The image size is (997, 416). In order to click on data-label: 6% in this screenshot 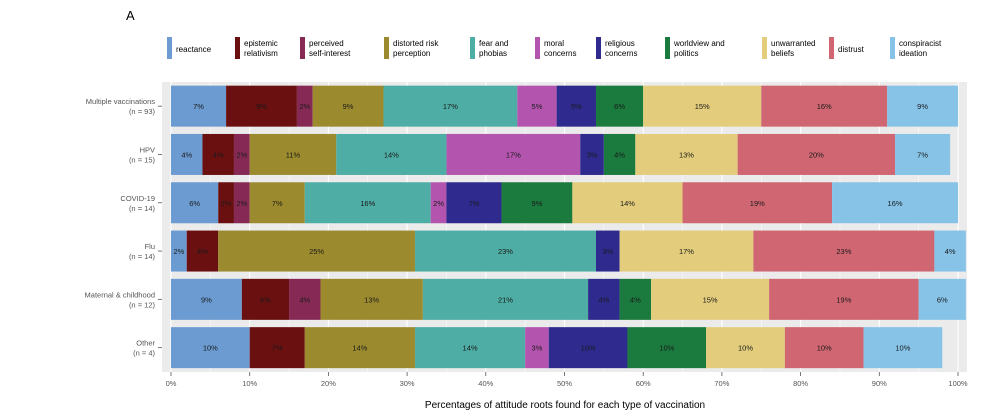, I will do `click(619, 106)`.